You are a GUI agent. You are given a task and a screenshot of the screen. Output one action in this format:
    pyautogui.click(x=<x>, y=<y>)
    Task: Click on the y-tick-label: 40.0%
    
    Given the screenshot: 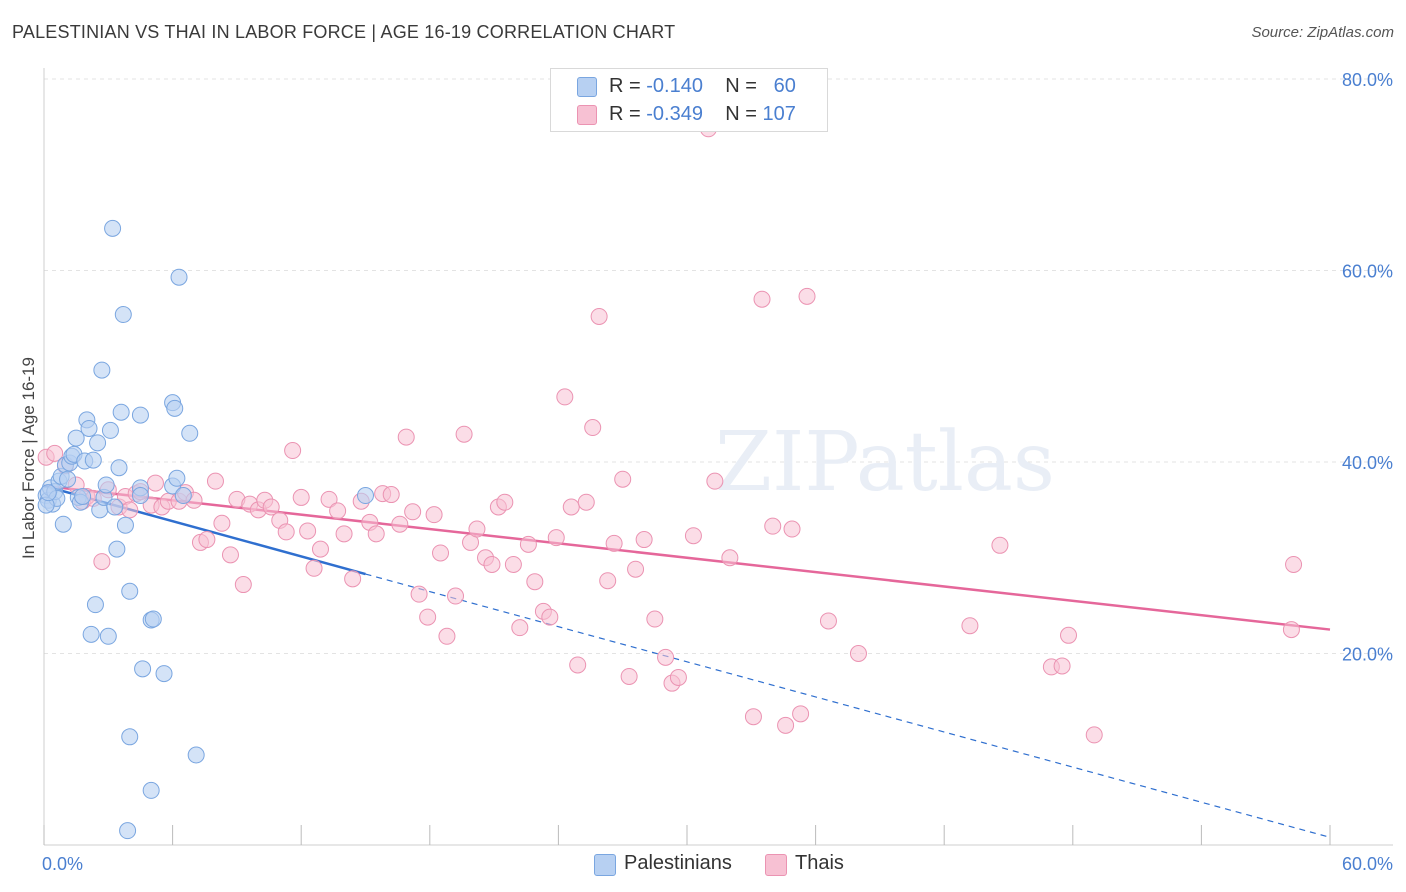 What is the action you would take?
    pyautogui.click(x=1367, y=463)
    